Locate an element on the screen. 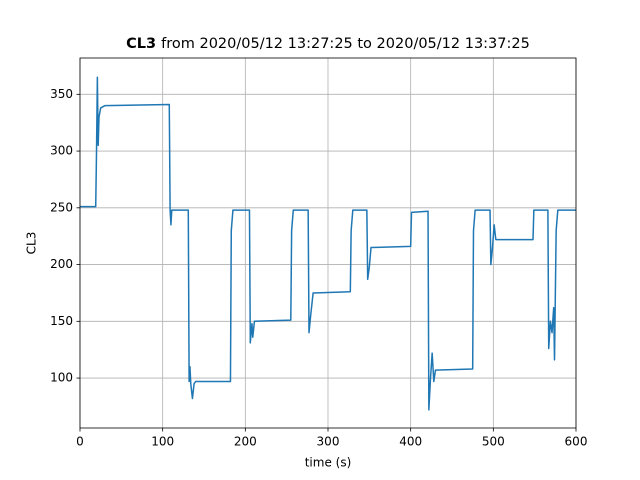  x-tick-label: 400 is located at coordinates (410, 442).